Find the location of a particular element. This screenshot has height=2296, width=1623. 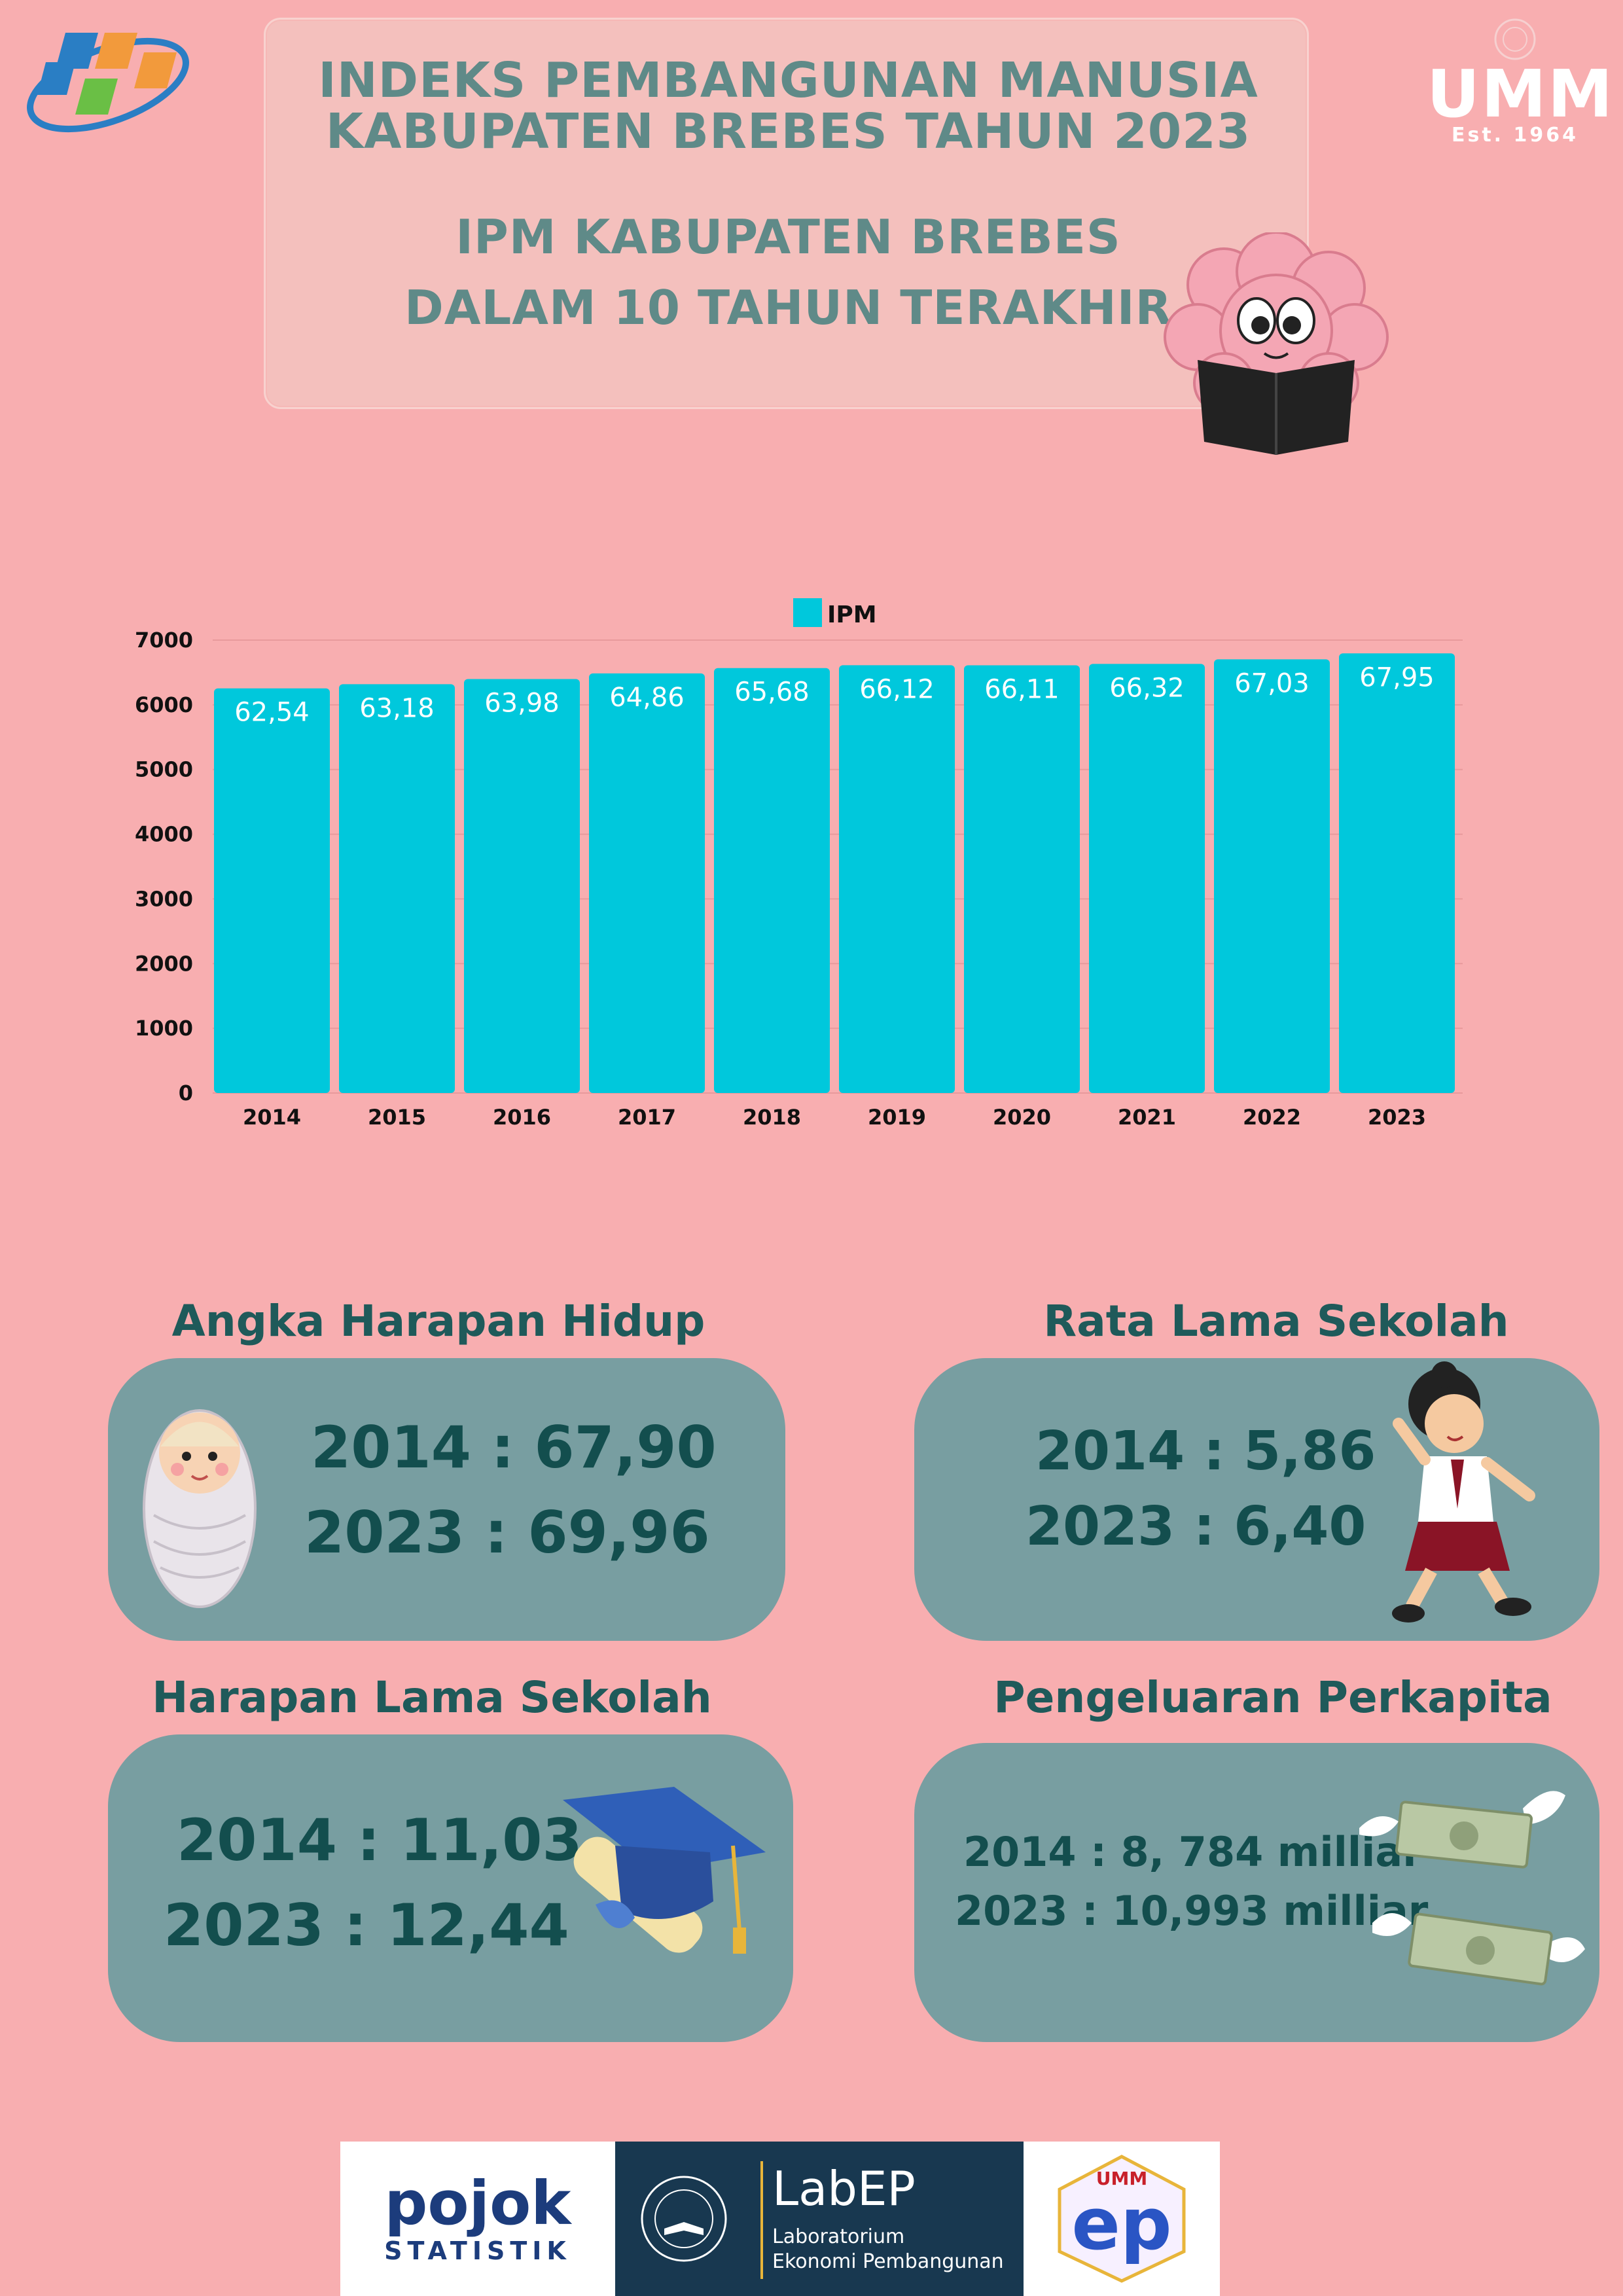

aha-2014: 2014 : 67,90 is located at coordinates (514, 1447).